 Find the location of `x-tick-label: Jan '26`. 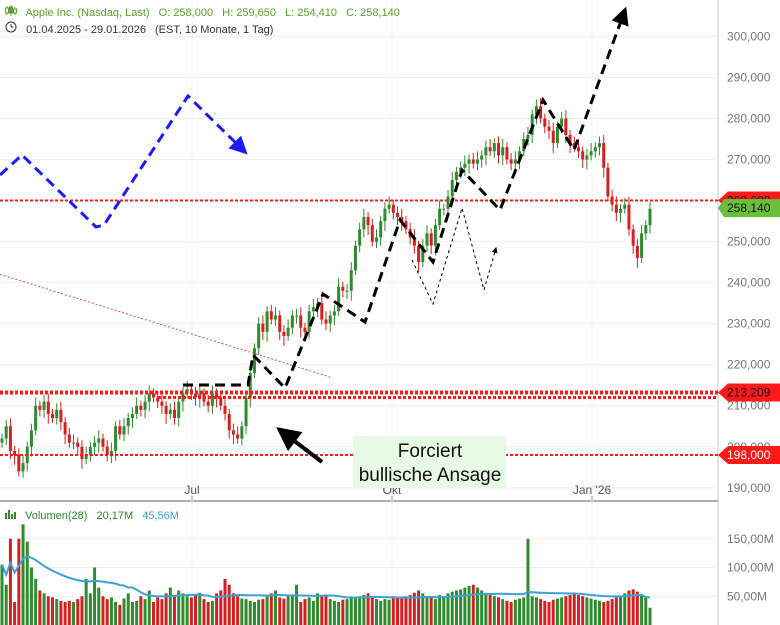

x-tick-label: Jan '26 is located at coordinates (592, 490).